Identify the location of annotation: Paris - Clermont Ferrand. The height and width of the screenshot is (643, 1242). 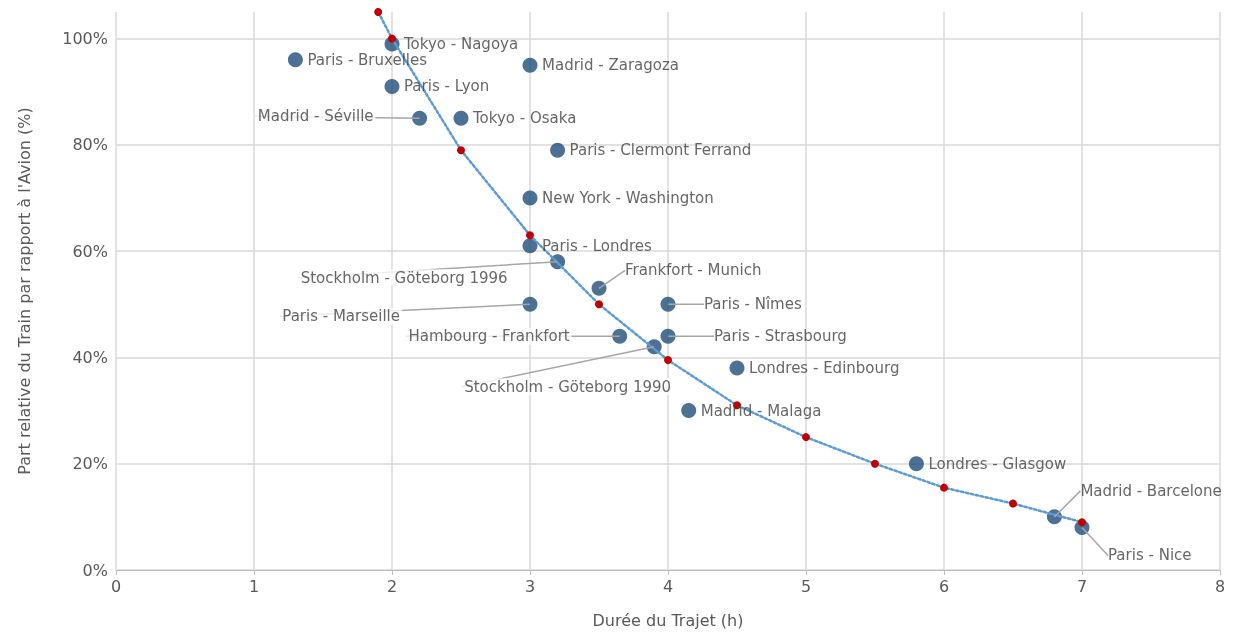
(660, 150).